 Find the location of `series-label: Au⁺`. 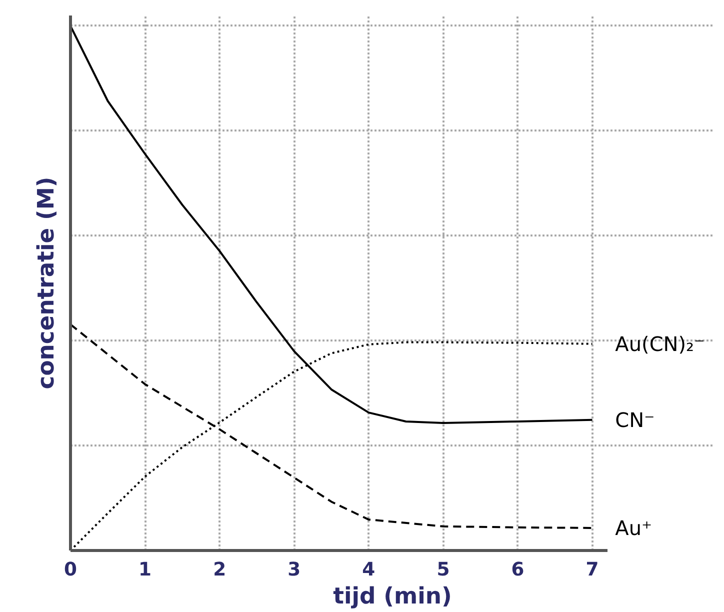

series-label: Au⁺ is located at coordinates (633, 528).